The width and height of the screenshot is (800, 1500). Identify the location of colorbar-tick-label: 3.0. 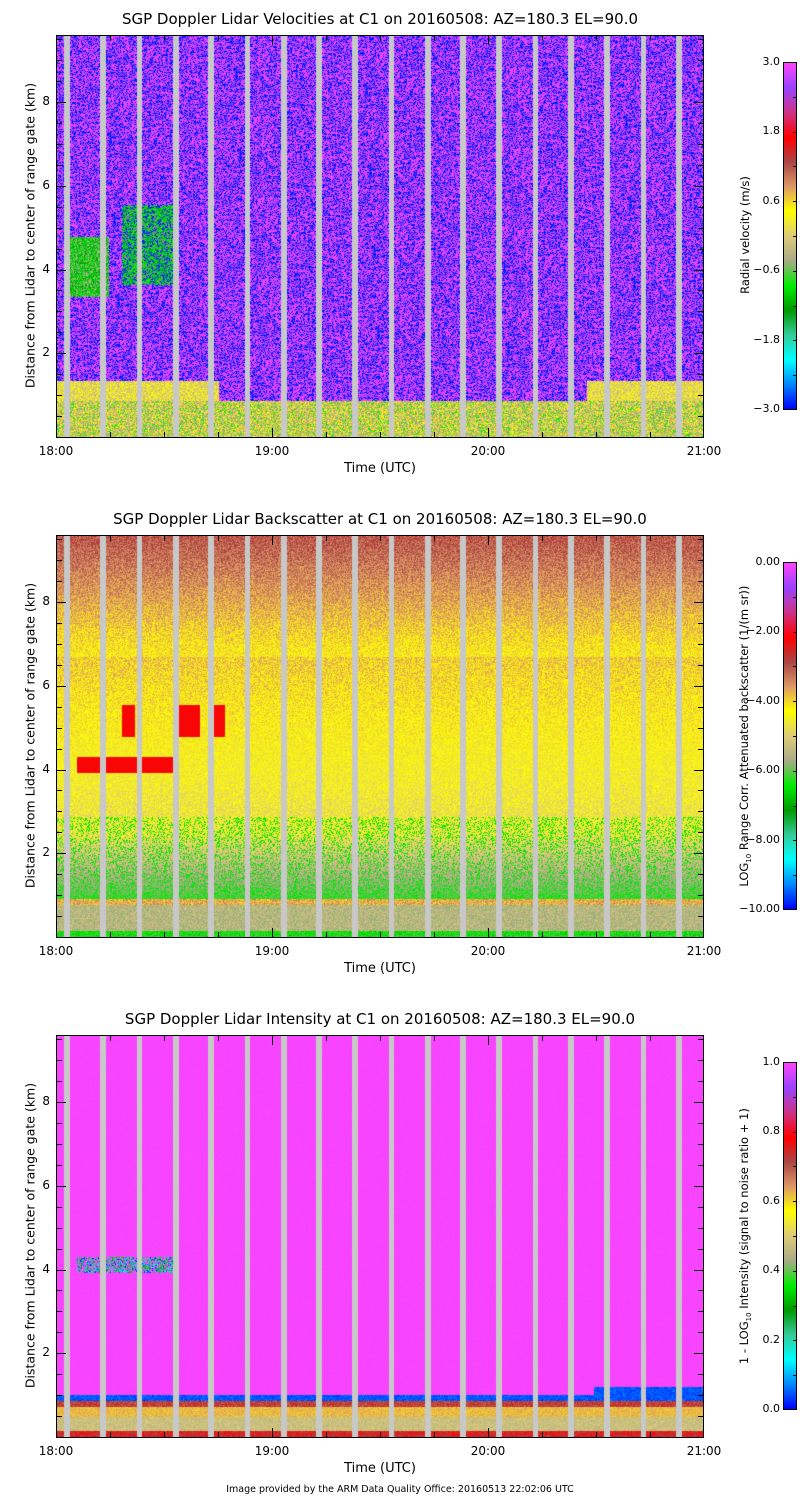
(771, 61).